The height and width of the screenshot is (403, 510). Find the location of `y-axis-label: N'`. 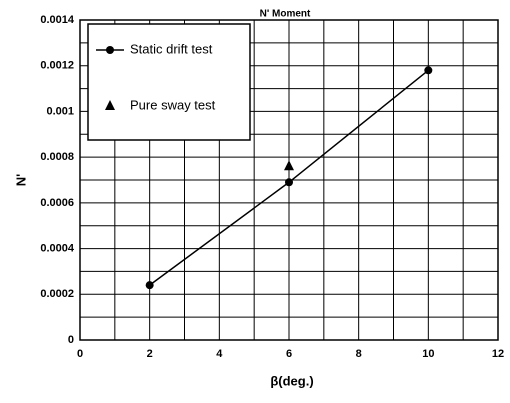

y-axis-label: N' is located at coordinates (20, 180).